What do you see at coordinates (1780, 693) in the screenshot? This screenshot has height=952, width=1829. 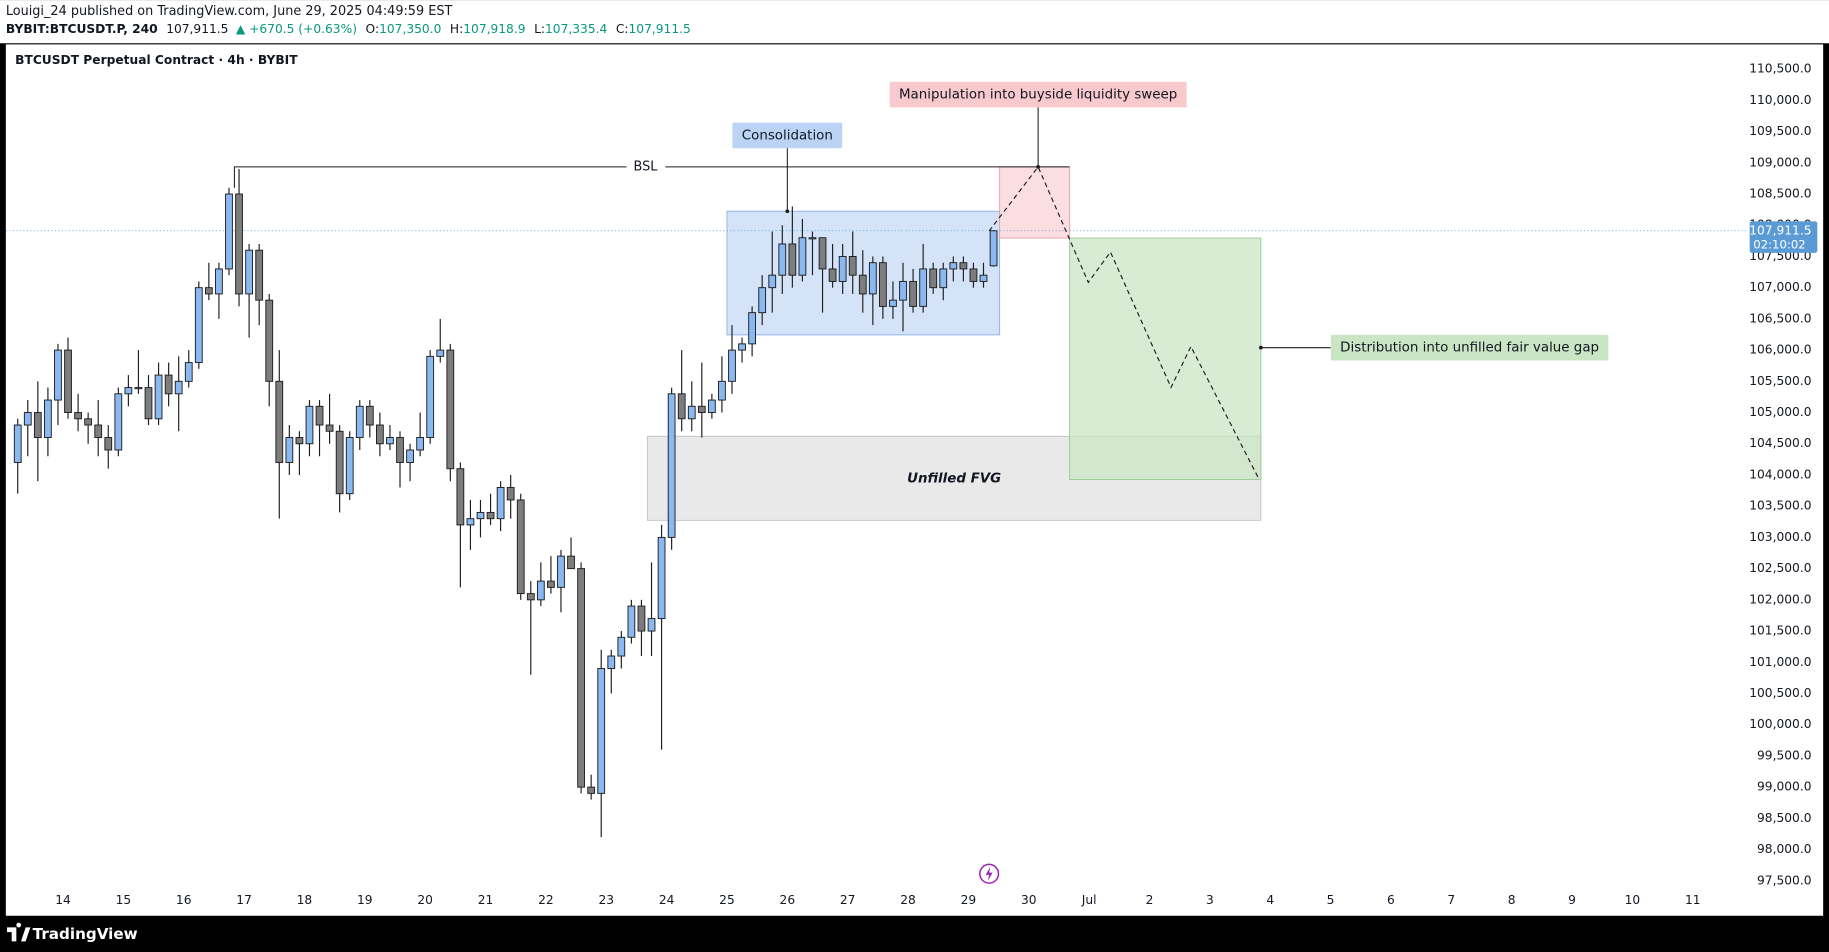 I see `y-tick-label: 100,500.0` at bounding box center [1780, 693].